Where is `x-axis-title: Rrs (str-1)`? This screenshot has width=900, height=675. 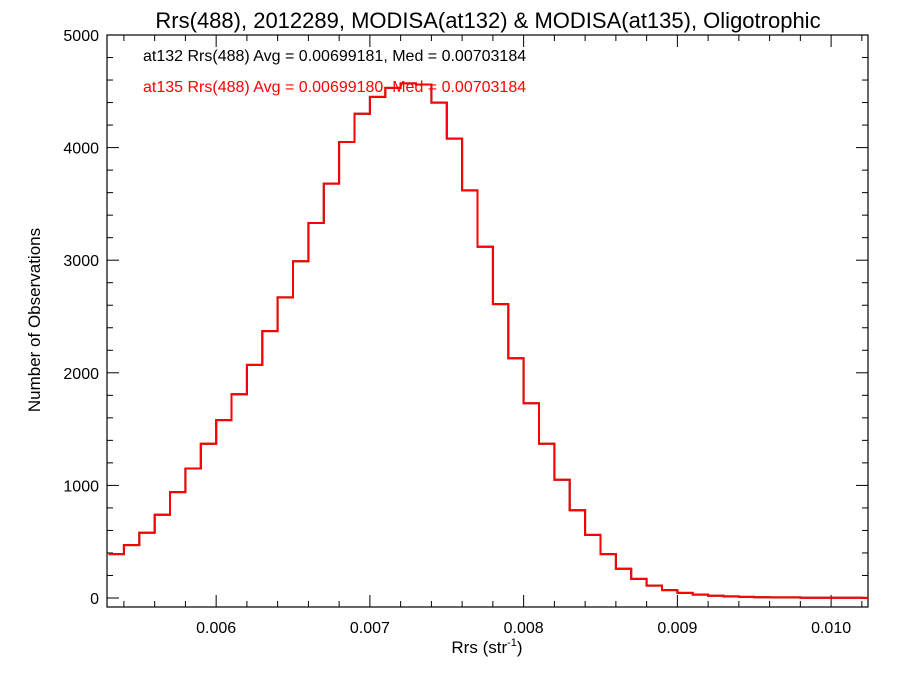
x-axis-title: Rrs (str-1) is located at coordinates (486, 647).